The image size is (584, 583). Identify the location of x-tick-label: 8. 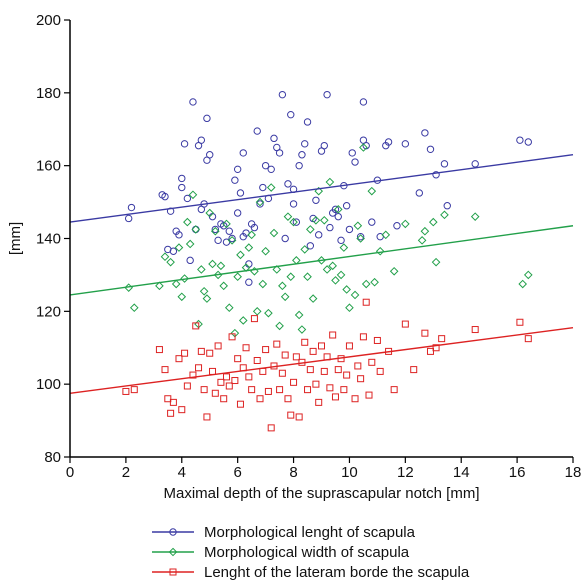
(293, 472).